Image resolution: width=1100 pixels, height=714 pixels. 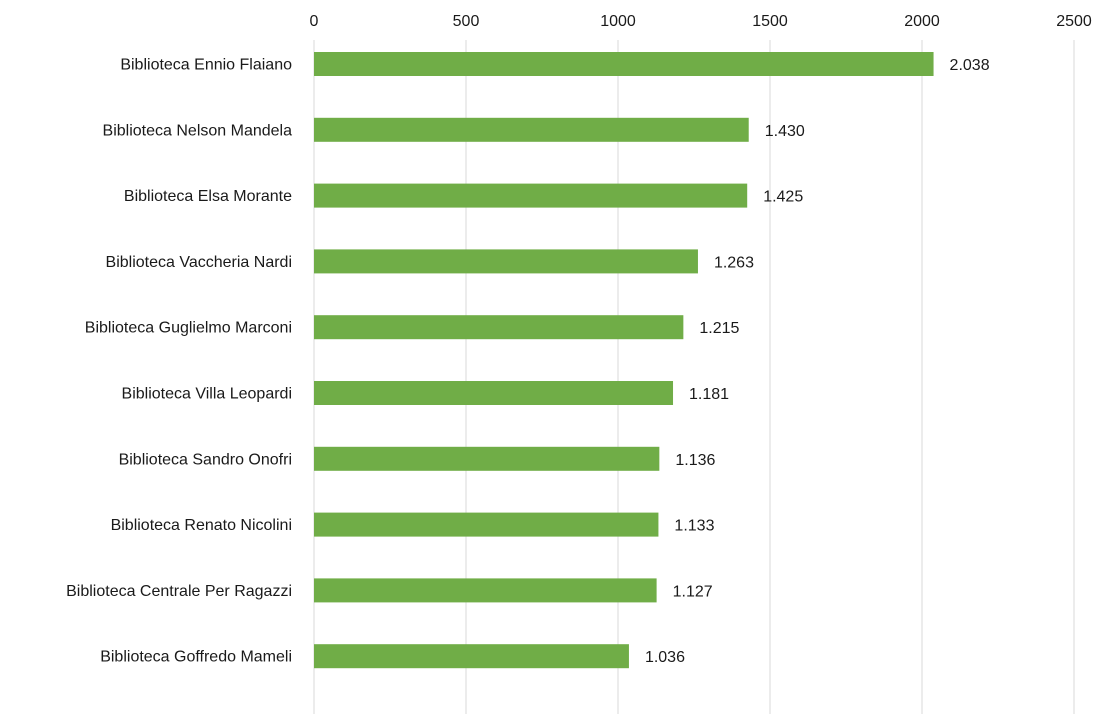 I want to click on category-label-9: Biblioteca Centrale Per Ragazzi, so click(x=179, y=591).